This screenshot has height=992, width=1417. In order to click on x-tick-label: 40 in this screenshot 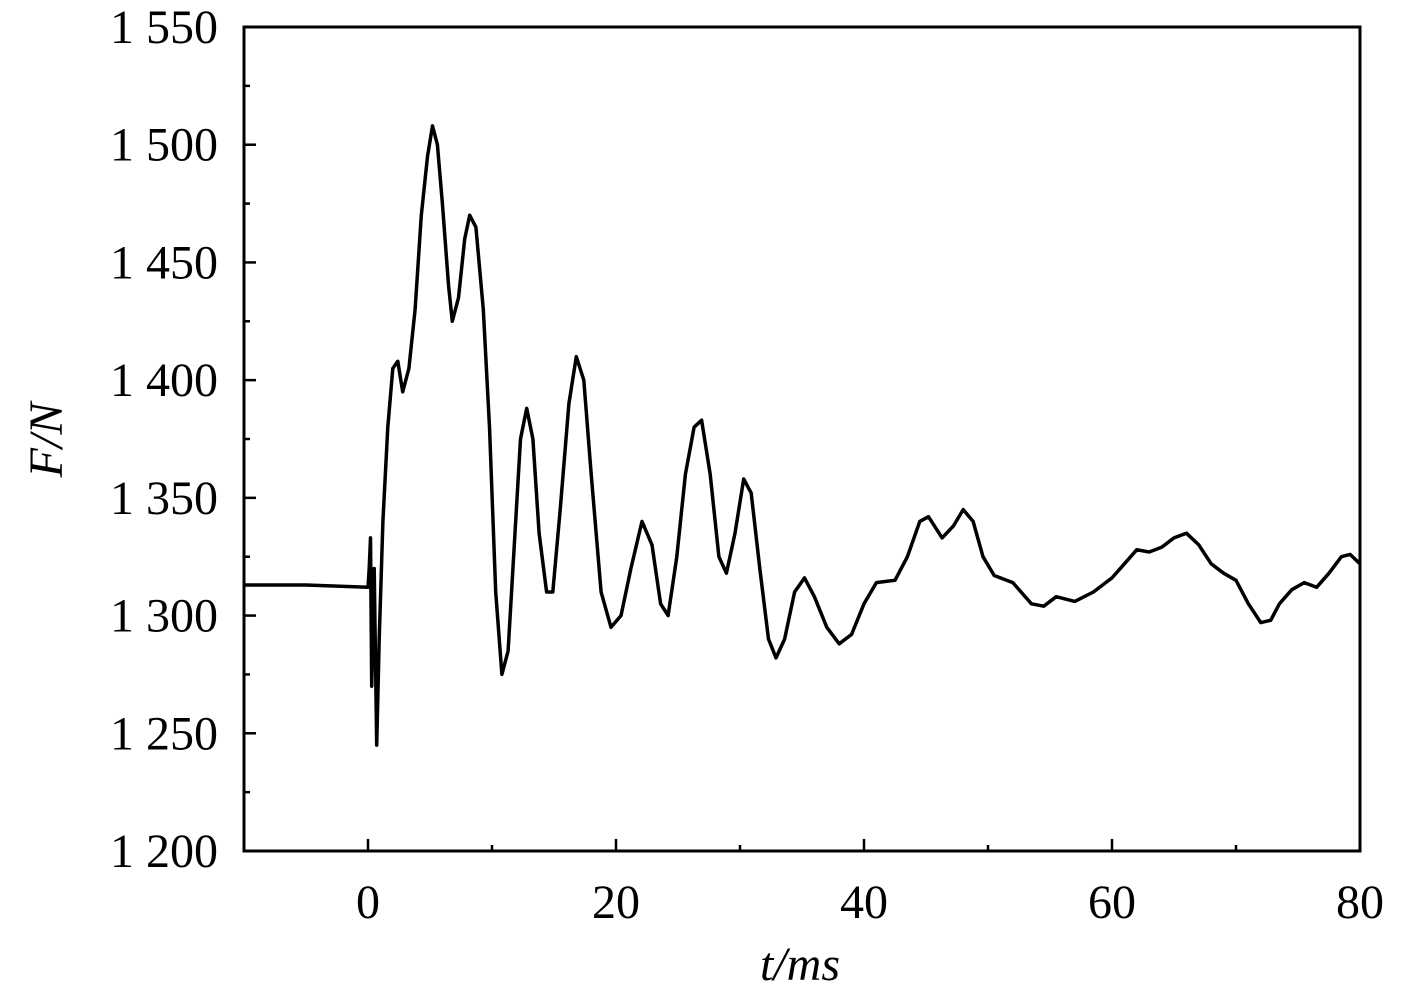, I will do `click(864, 902)`.